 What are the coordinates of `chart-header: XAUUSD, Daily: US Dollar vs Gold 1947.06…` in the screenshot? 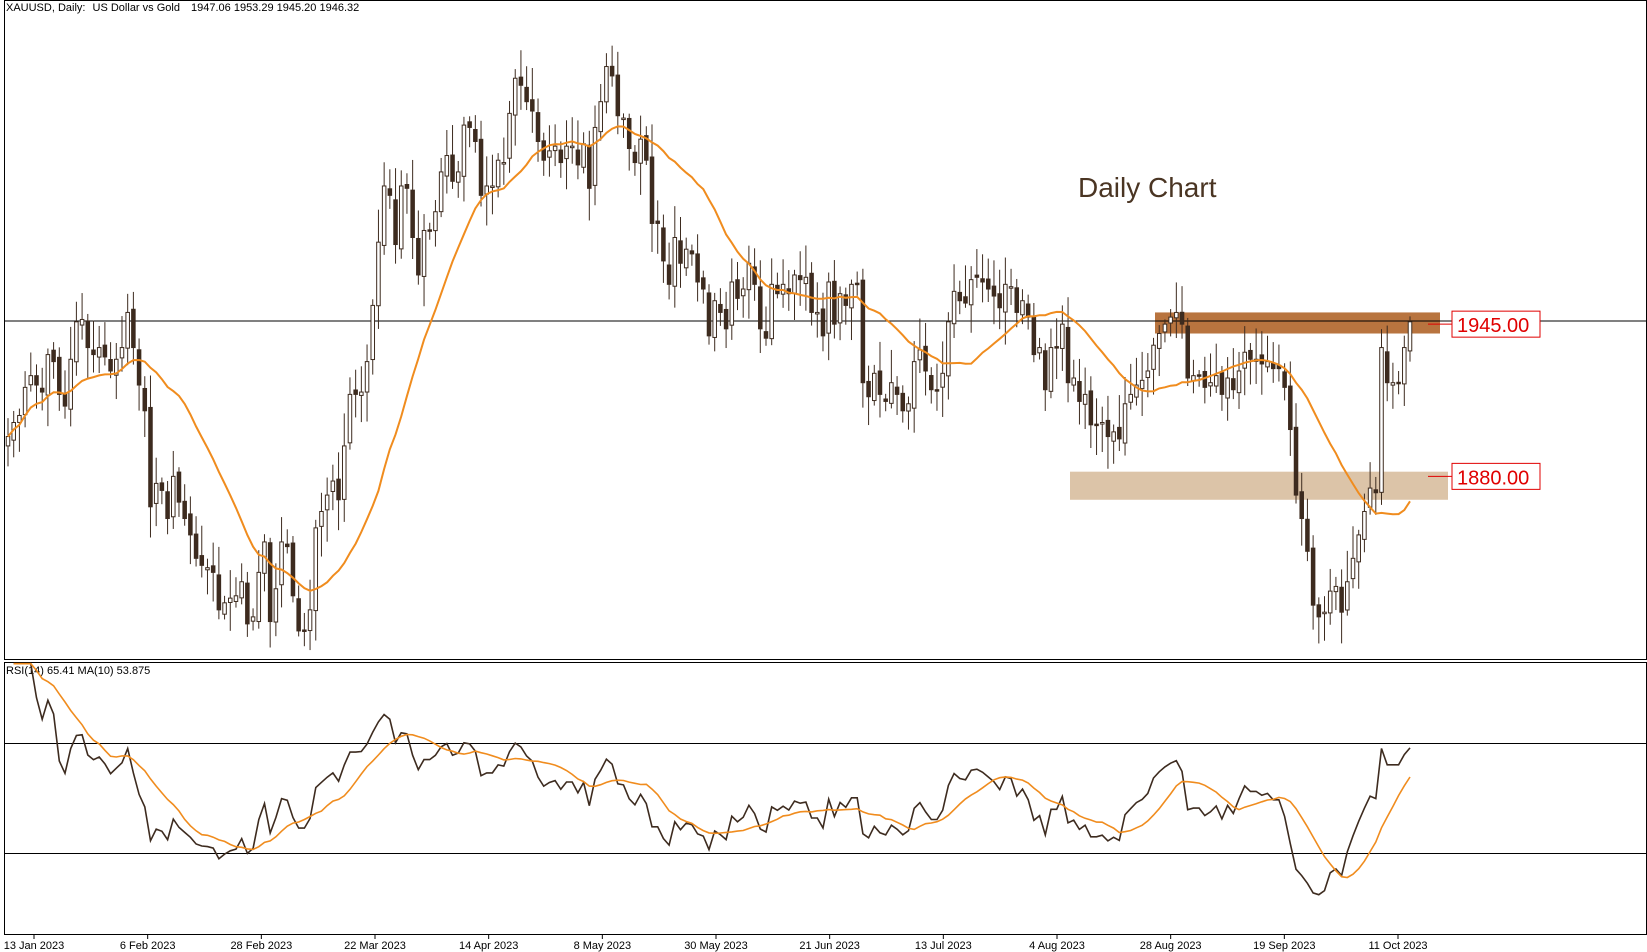 It's located at (182, 8).